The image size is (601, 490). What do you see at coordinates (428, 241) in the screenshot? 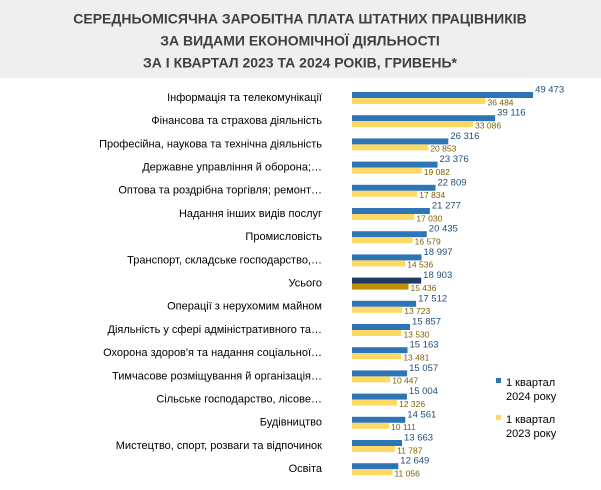
I see `value-label: 16 579` at bounding box center [428, 241].